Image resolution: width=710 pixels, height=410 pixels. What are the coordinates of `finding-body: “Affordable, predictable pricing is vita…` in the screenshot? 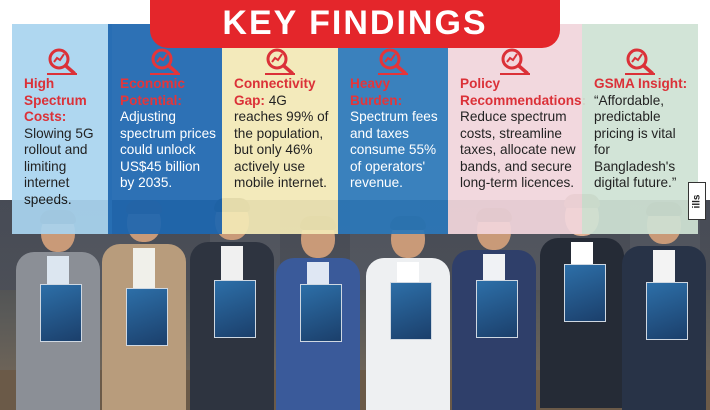 It's located at (635, 141).